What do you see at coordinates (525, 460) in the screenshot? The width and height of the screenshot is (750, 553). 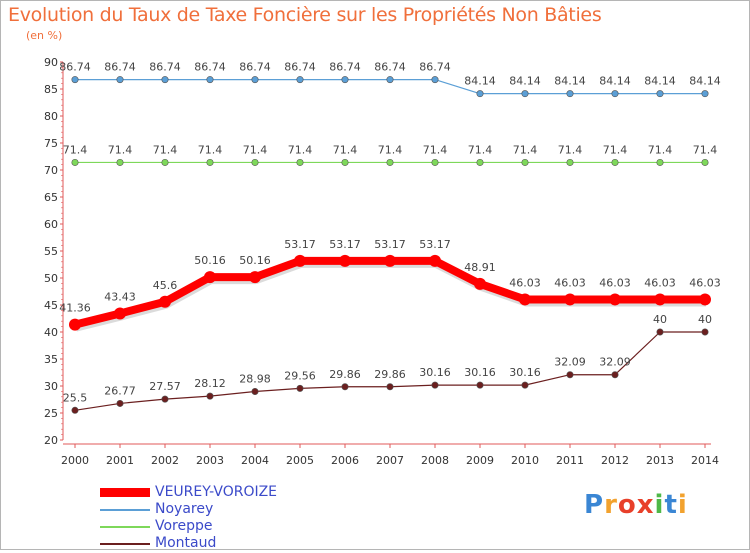 I see `x-tick-label: 2010` at bounding box center [525, 460].